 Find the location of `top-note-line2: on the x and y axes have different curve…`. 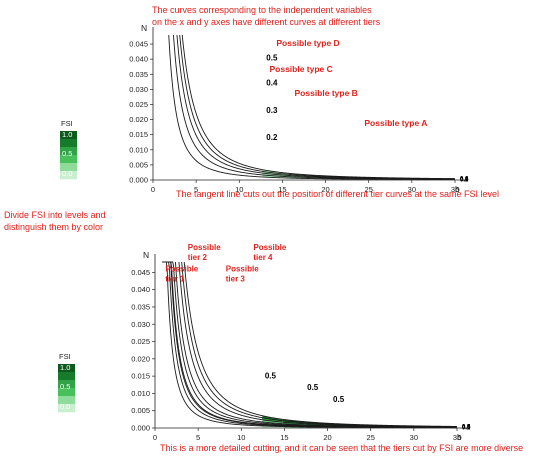

top-note-line2: on the x and y axes have different curve… is located at coordinates (266, 22).